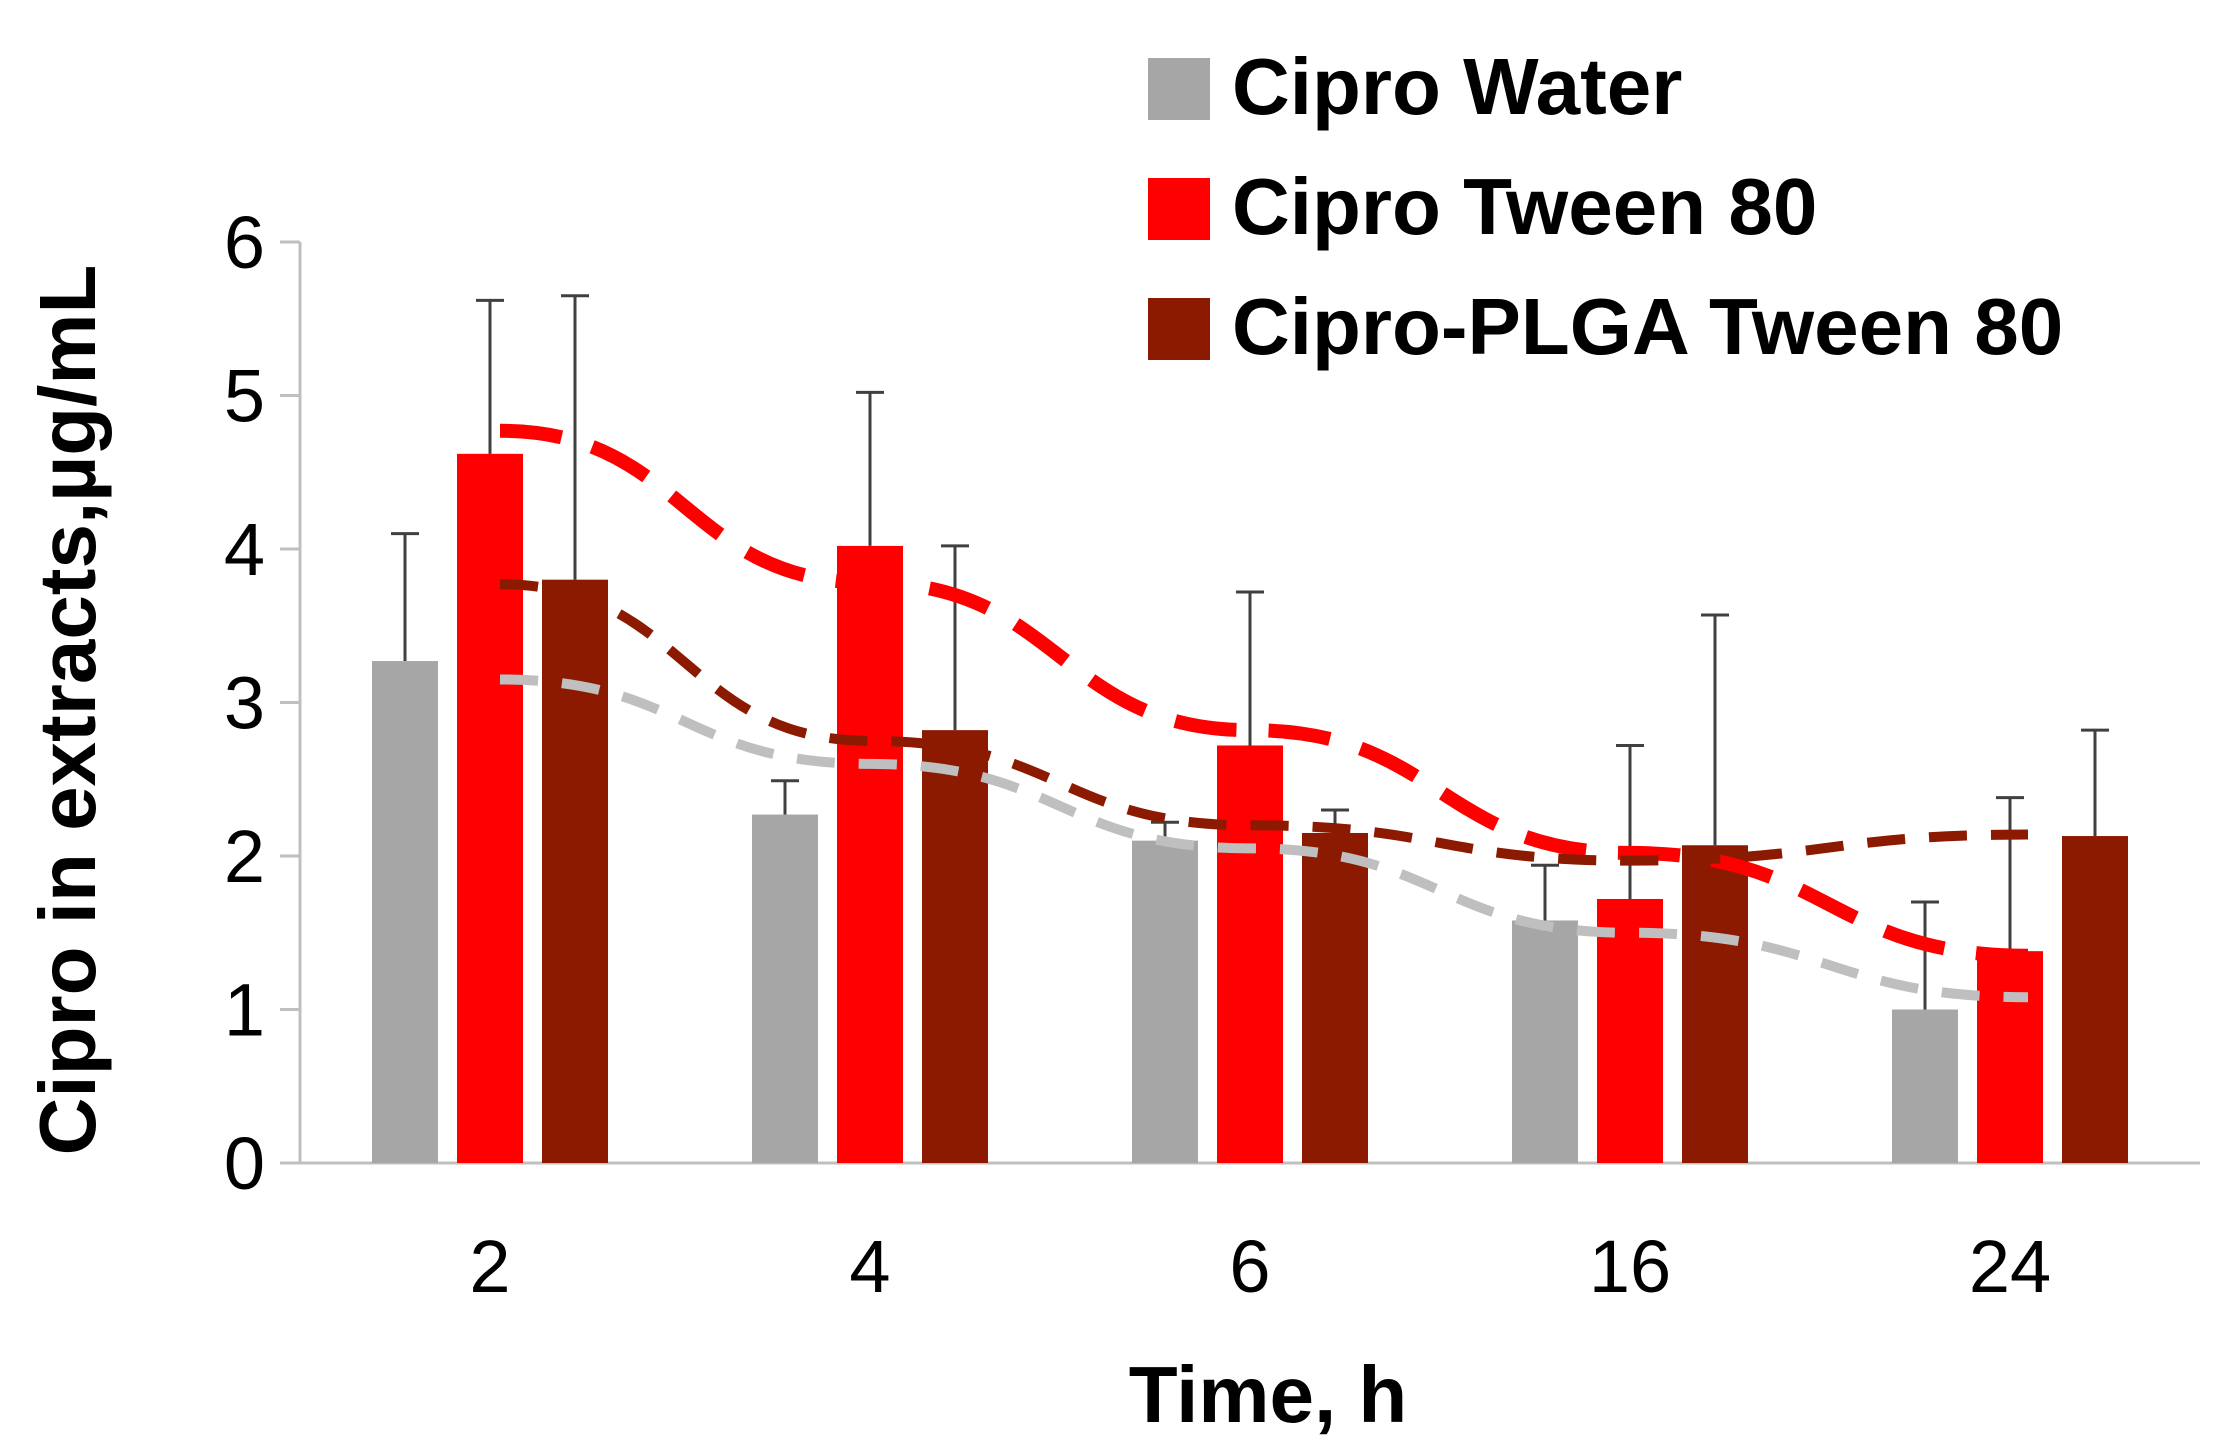 This screenshot has height=1452, width=2228. I want to click on y-tick-label: 6, so click(244, 242).